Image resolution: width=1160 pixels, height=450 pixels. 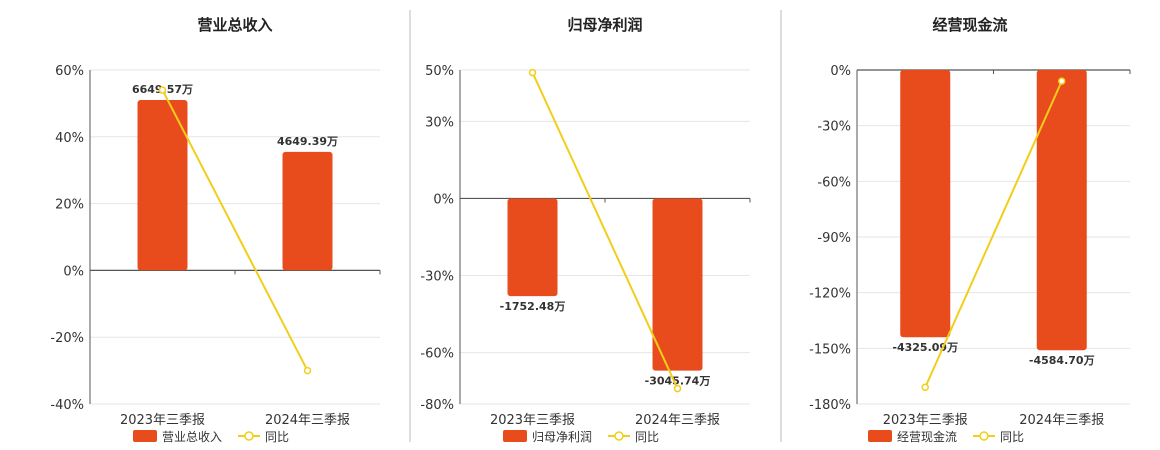 I want to click on legend: 经营现金流 同比, so click(x=946, y=436).